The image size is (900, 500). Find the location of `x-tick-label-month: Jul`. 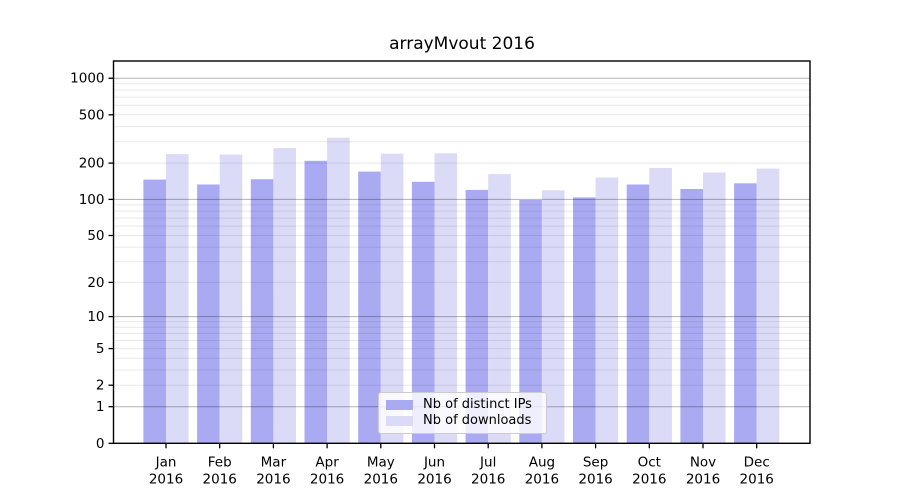

x-tick-label-month: Jul is located at coordinates (487, 462).